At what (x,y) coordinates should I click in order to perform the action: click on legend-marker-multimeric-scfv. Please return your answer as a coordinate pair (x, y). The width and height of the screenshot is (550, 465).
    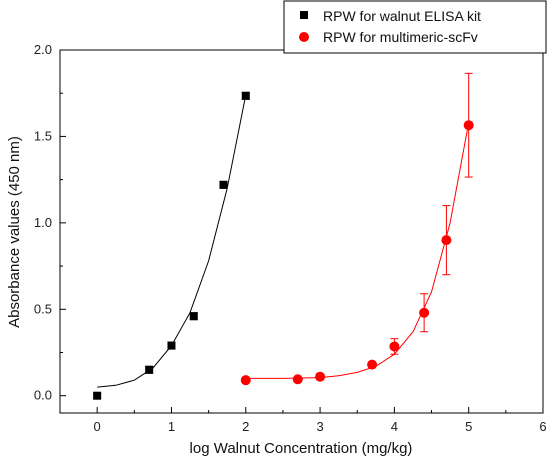
    Looking at the image, I should click on (304, 37).